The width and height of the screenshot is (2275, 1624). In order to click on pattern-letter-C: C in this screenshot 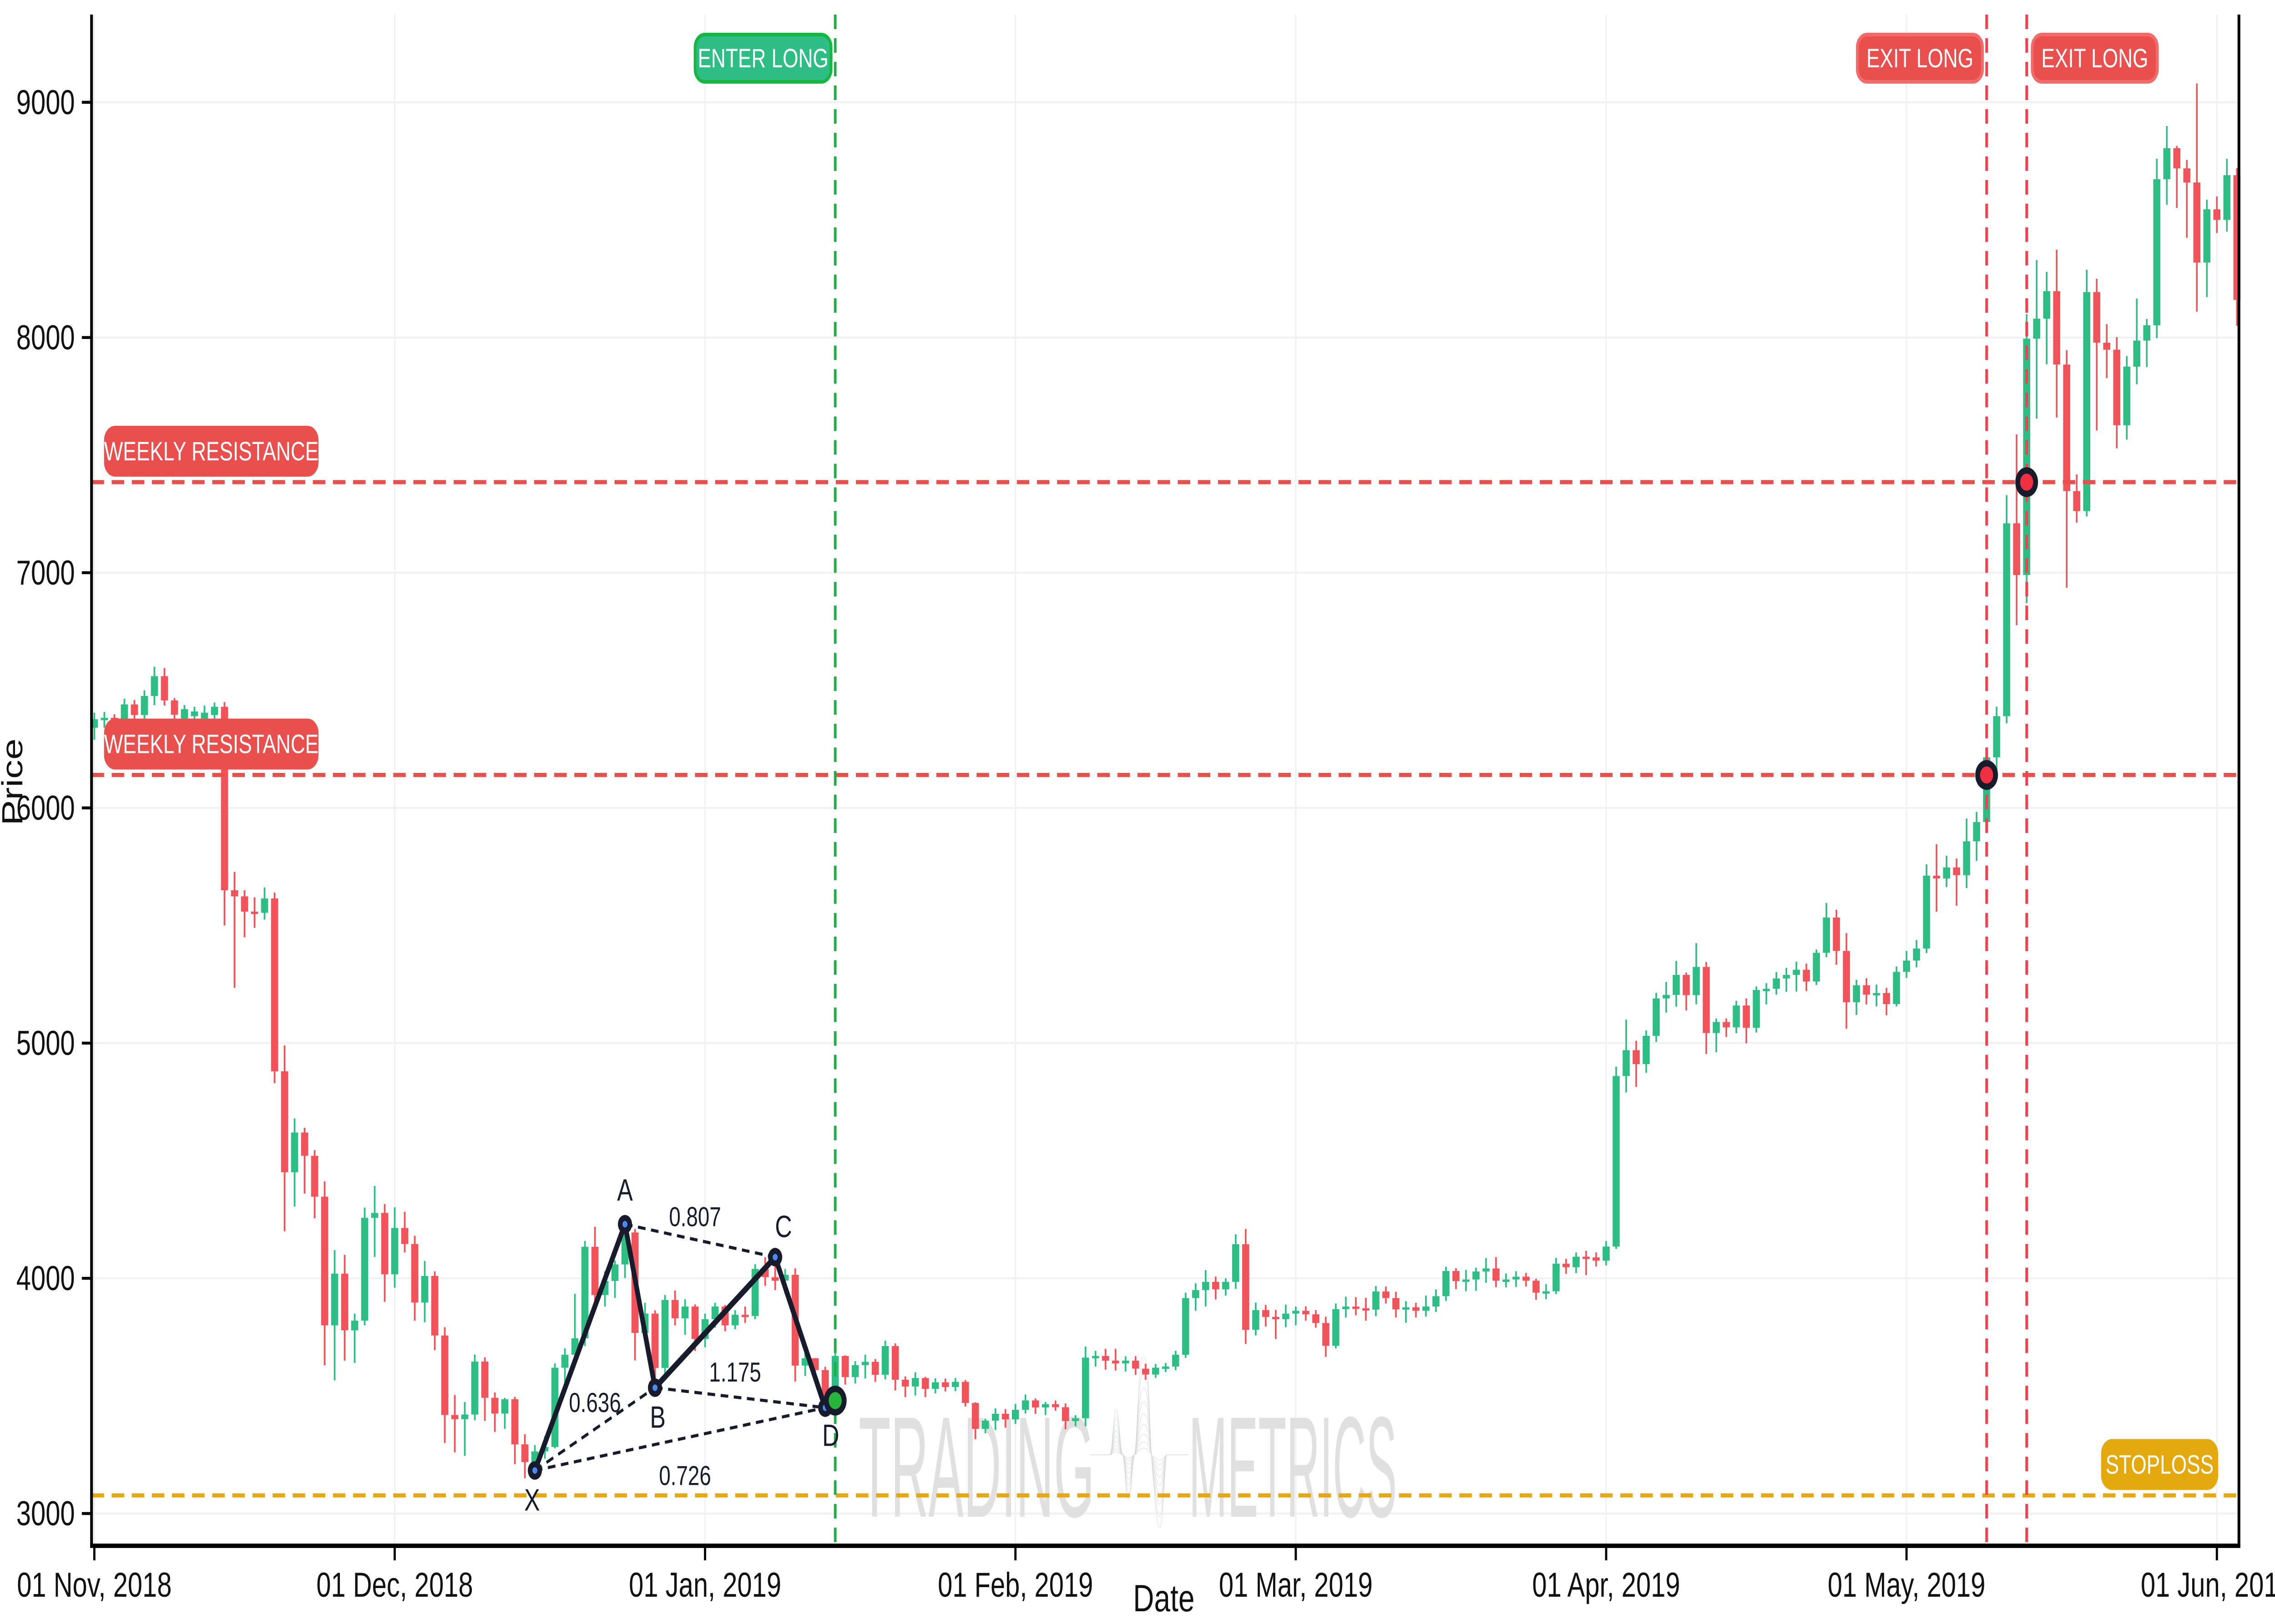, I will do `click(784, 1226)`.